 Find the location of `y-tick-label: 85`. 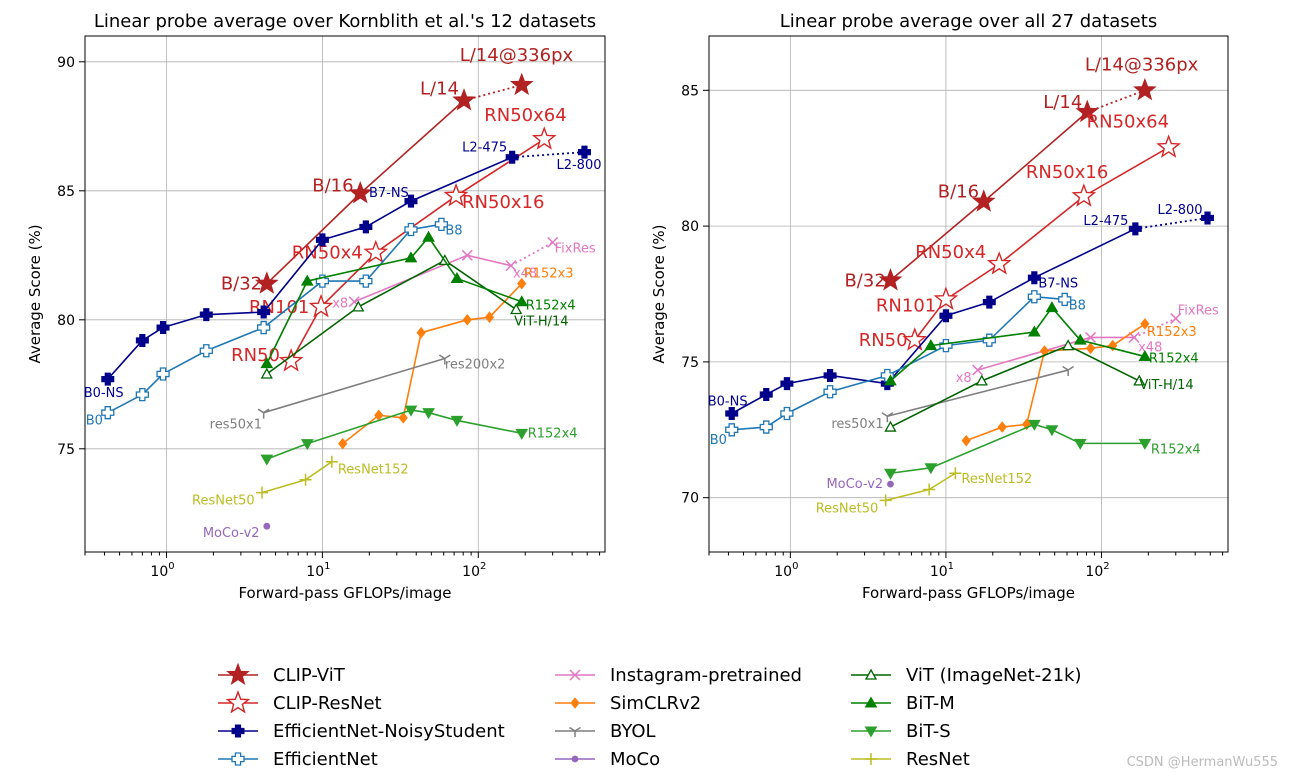

y-tick-label: 85 is located at coordinates (690, 91).